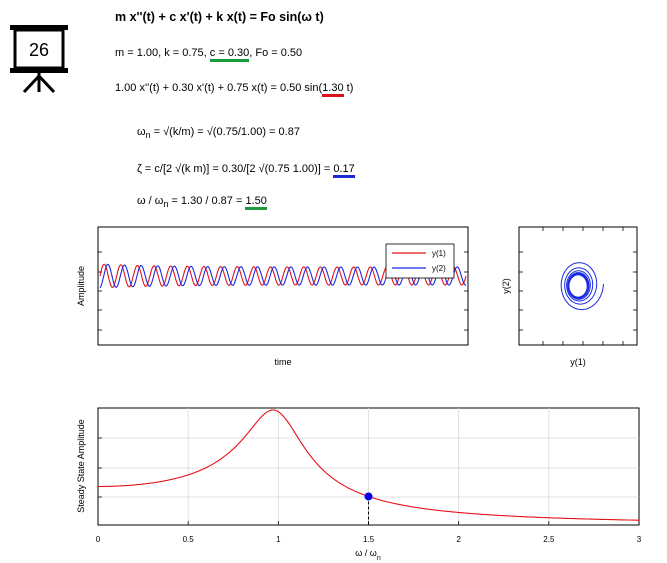 The height and width of the screenshot is (563, 667). I want to click on legend-label-y2: y(2), so click(439, 268).